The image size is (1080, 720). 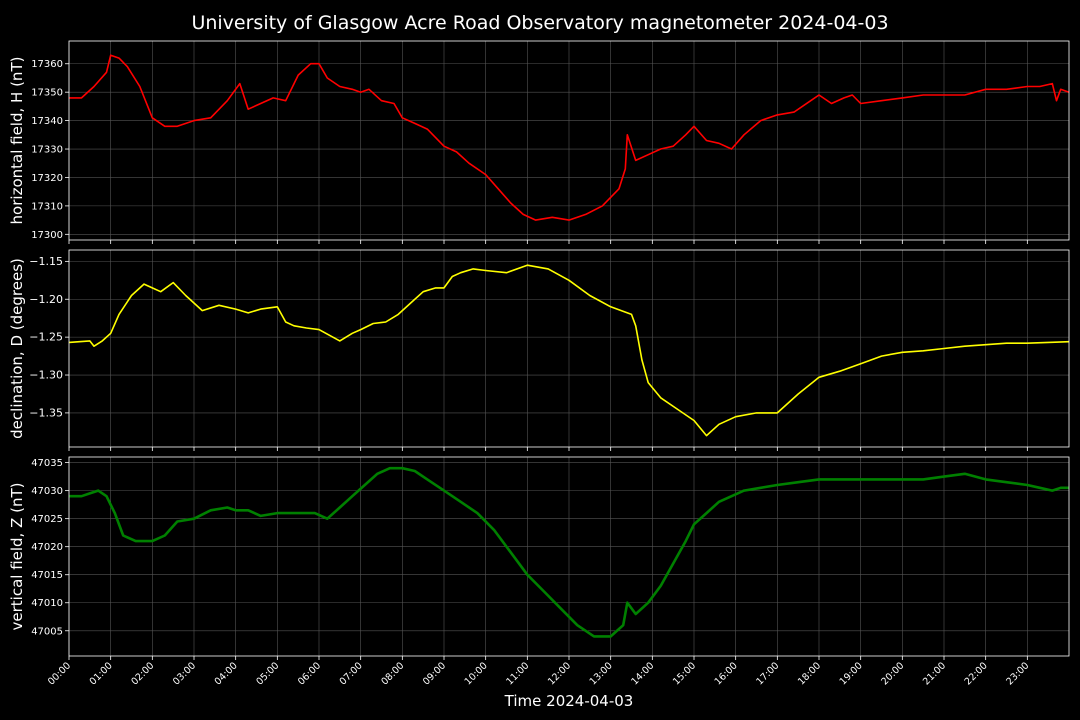 What do you see at coordinates (46, 261) in the screenshot?
I see `y-tick-label: −1.15` at bounding box center [46, 261].